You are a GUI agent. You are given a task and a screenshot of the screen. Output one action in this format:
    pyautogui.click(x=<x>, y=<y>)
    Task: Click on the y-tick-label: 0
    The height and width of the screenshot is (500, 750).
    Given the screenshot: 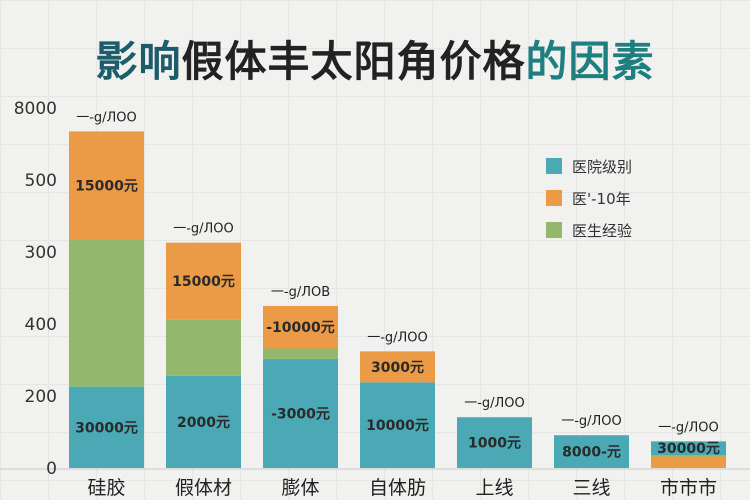 What is the action you would take?
    pyautogui.click(x=51, y=469)
    